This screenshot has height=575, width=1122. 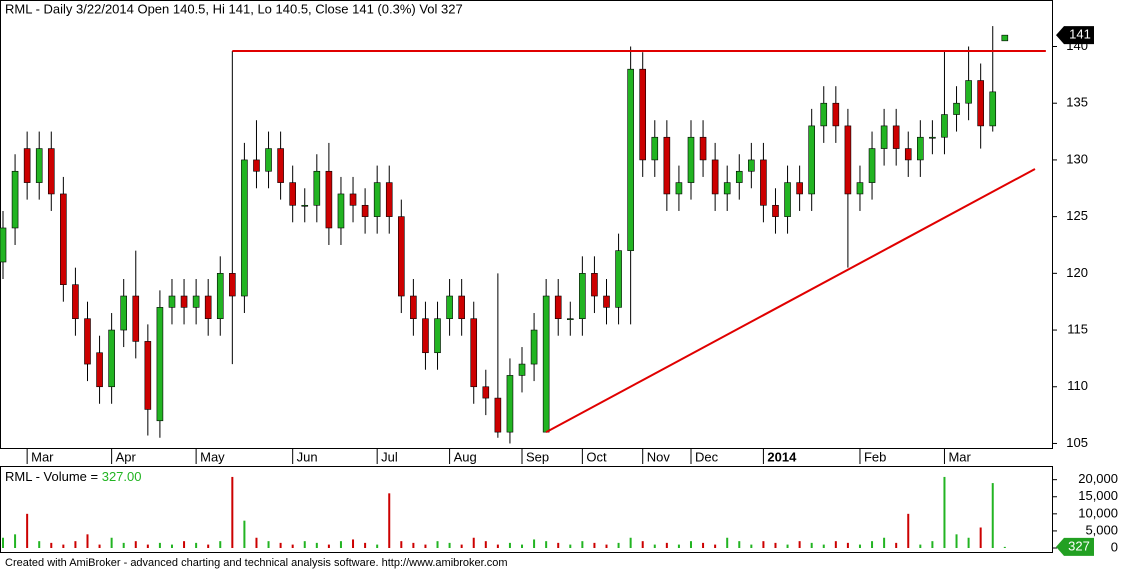 I want to click on x-tick-label: 2014, so click(x=782, y=456).